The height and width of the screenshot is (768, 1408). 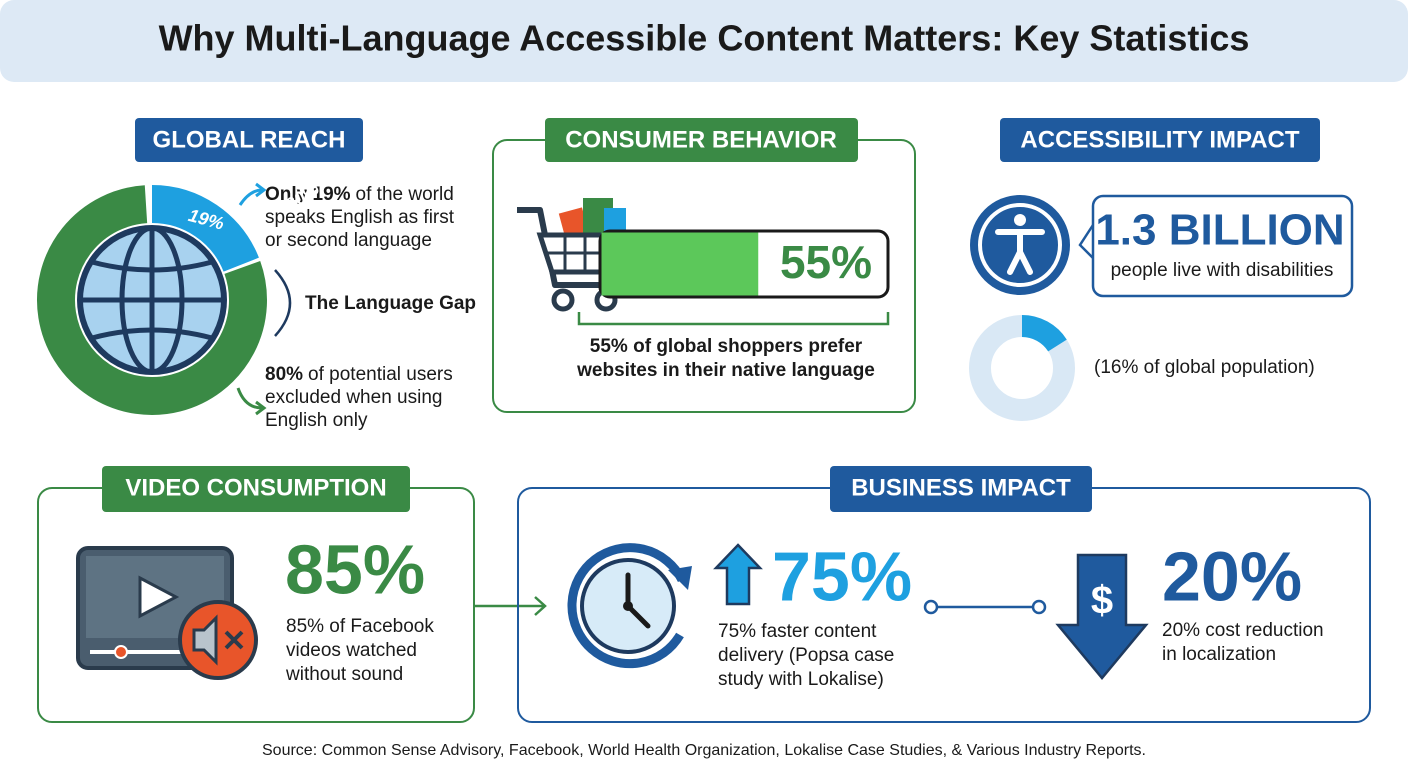 I want to click on callout-tail, so click(x=1086, y=241).